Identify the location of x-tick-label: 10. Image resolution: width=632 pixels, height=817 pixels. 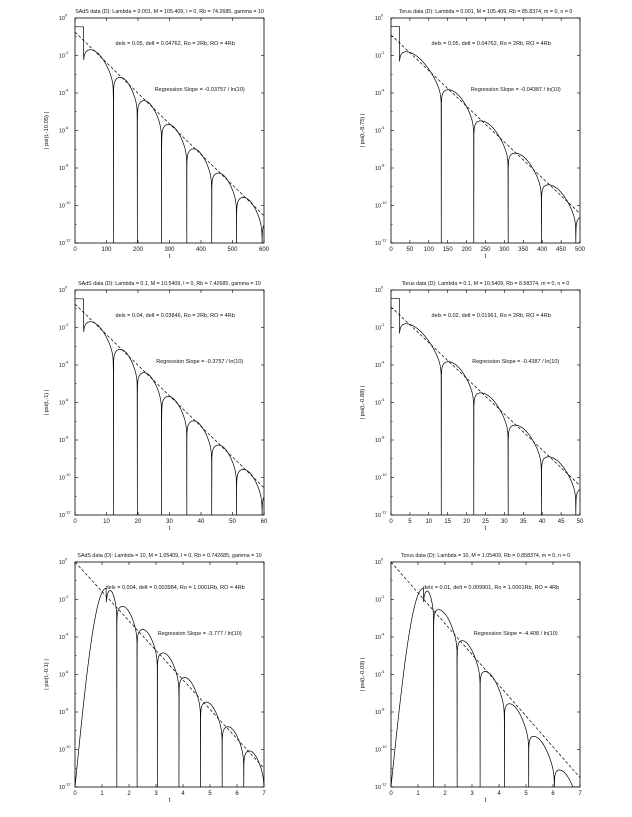
(428, 522).